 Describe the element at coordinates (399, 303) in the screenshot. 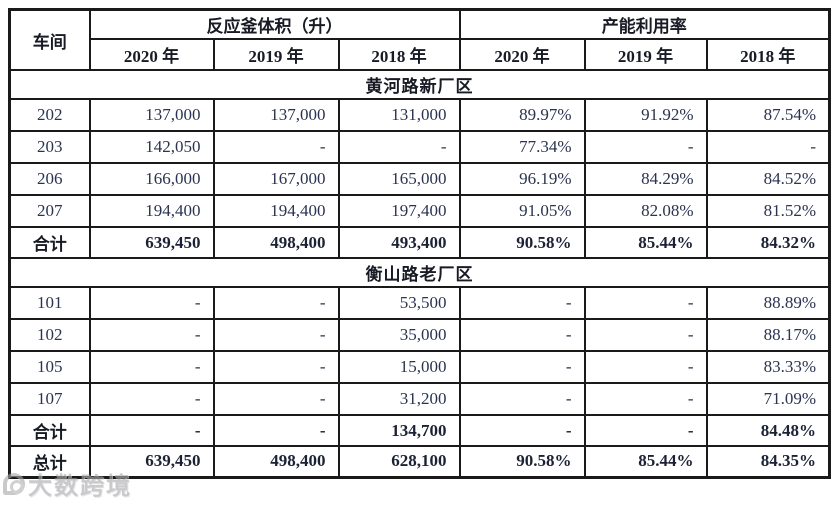

I see `value-cell: 53,500` at that location.